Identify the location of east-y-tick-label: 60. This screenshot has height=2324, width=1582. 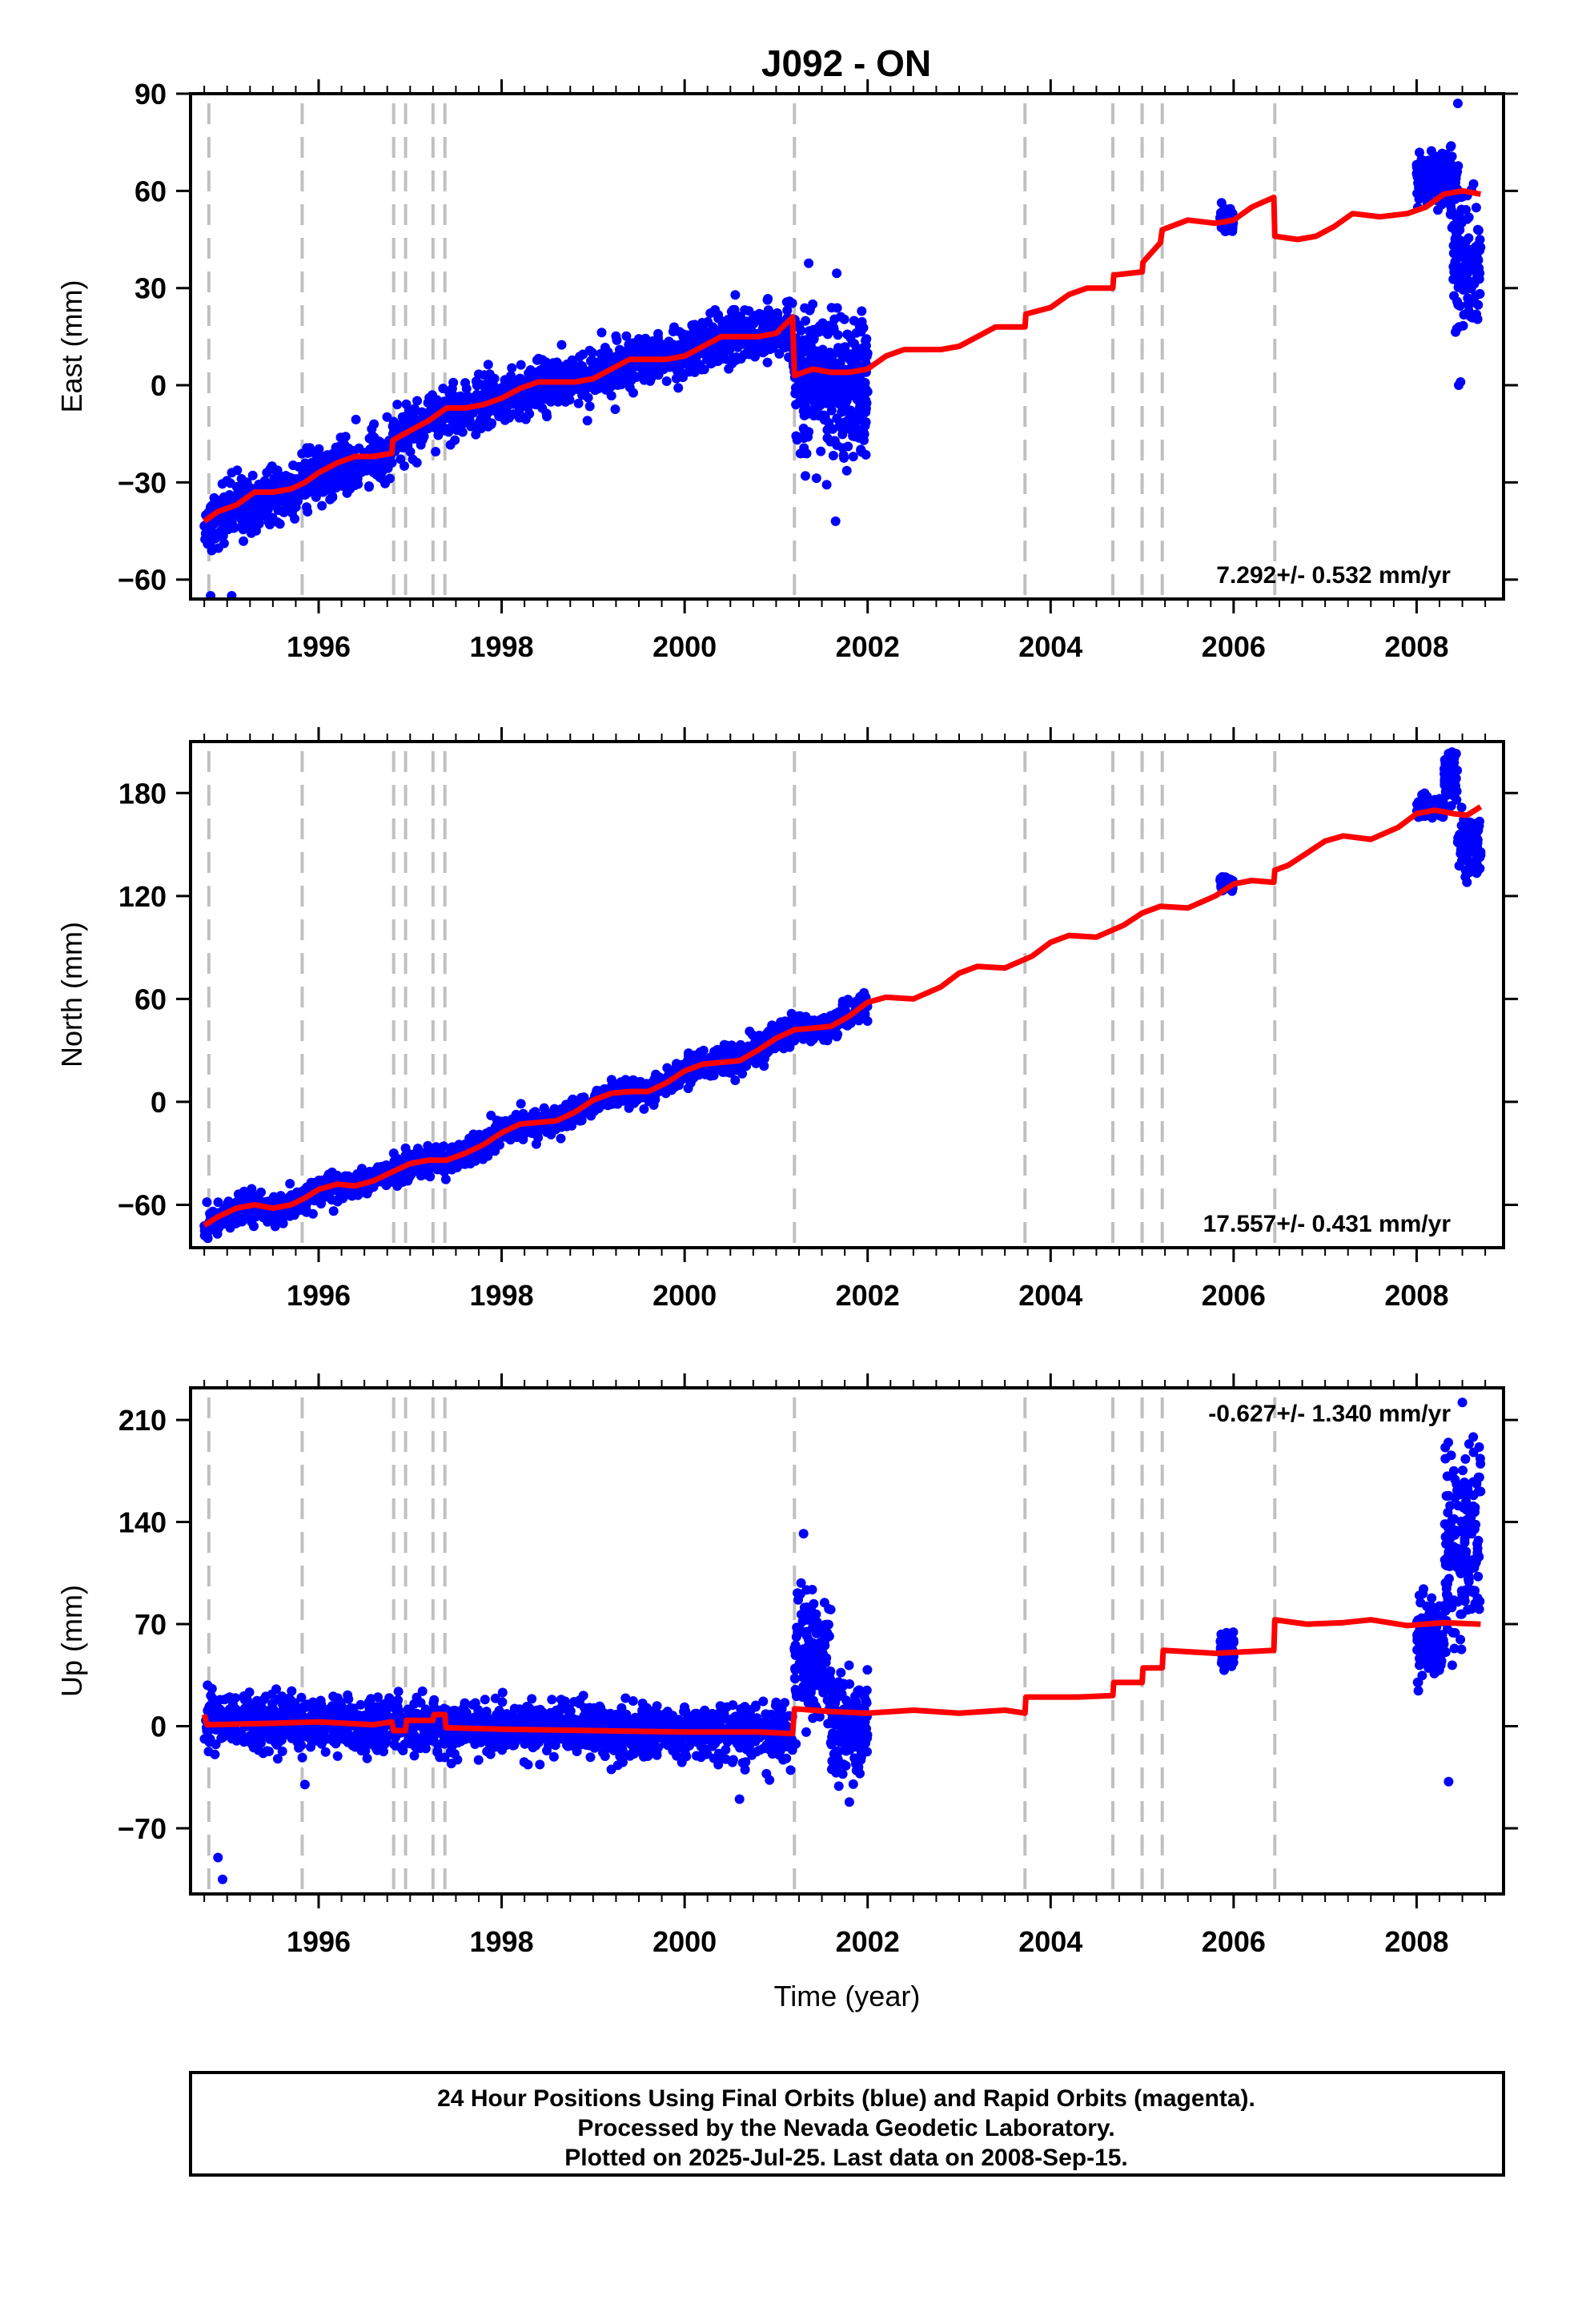
(151, 191).